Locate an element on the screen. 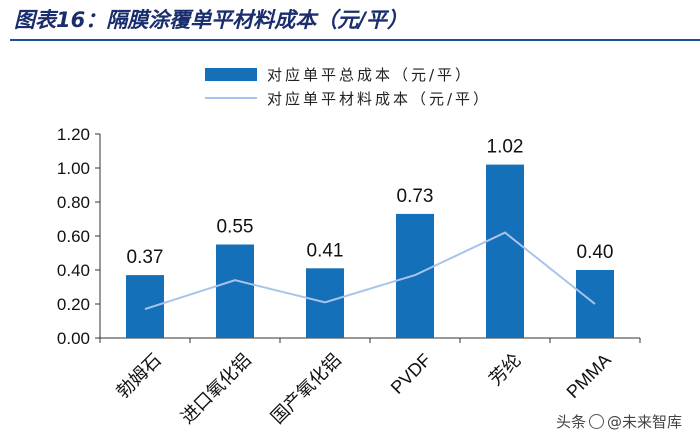  title-underline is located at coordinates (355, 40).